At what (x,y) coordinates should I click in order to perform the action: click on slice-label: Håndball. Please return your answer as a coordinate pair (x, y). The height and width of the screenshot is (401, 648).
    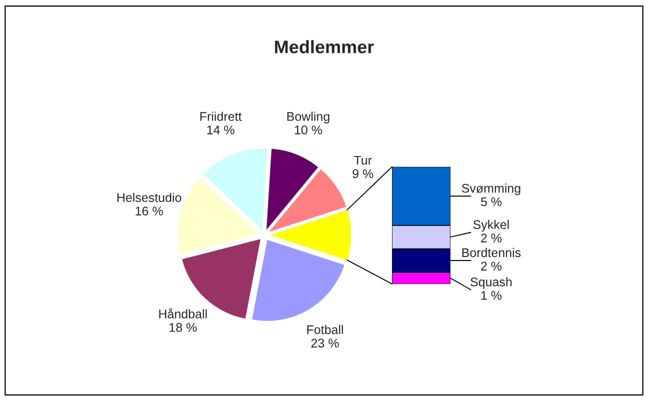
    Looking at the image, I should click on (183, 313).